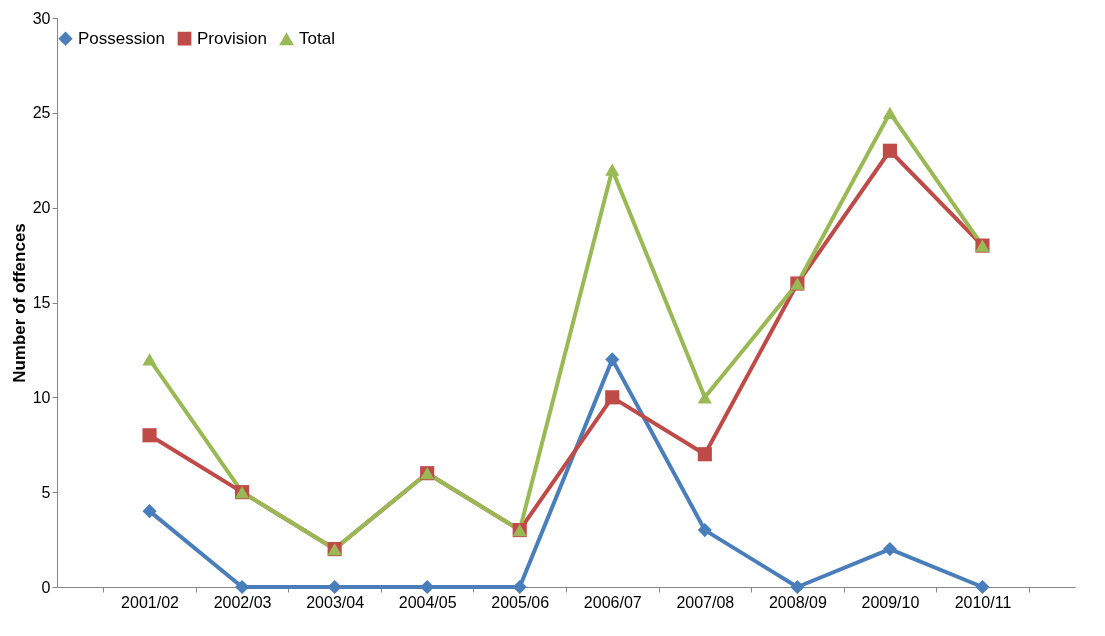  What do you see at coordinates (41, 18) in the screenshot?
I see `y-tick-label: 30` at bounding box center [41, 18].